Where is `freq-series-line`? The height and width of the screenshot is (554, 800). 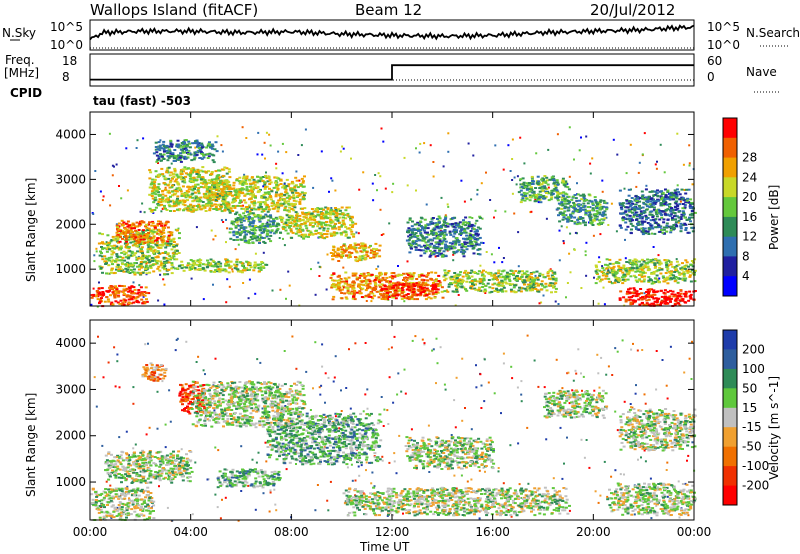 freq-series-line is located at coordinates (392, 72).